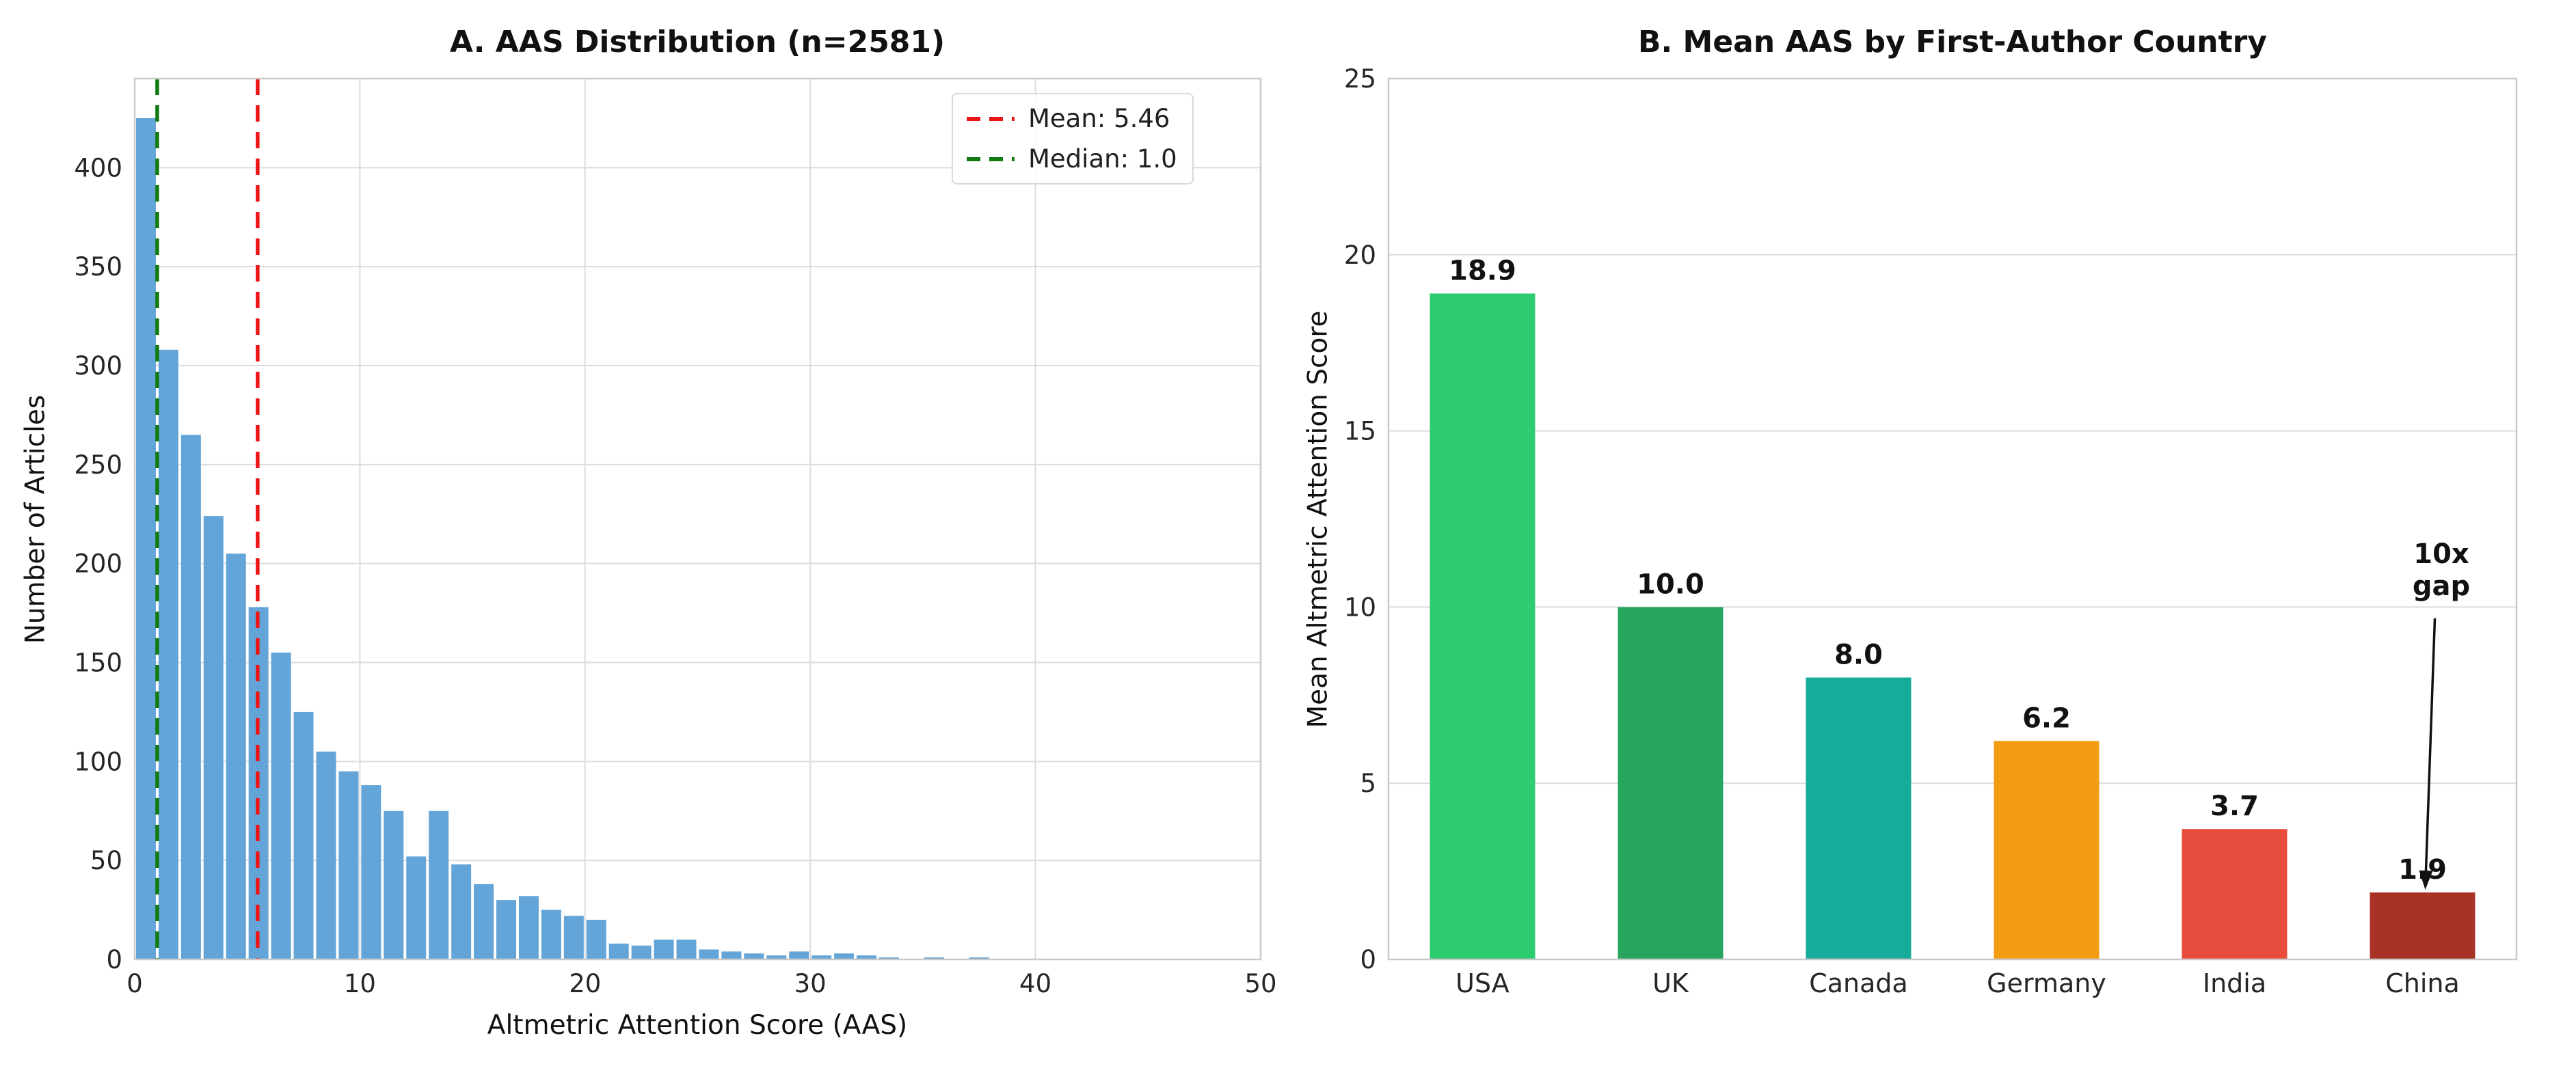  I want to click on value-label: 8.0, so click(1858, 655).